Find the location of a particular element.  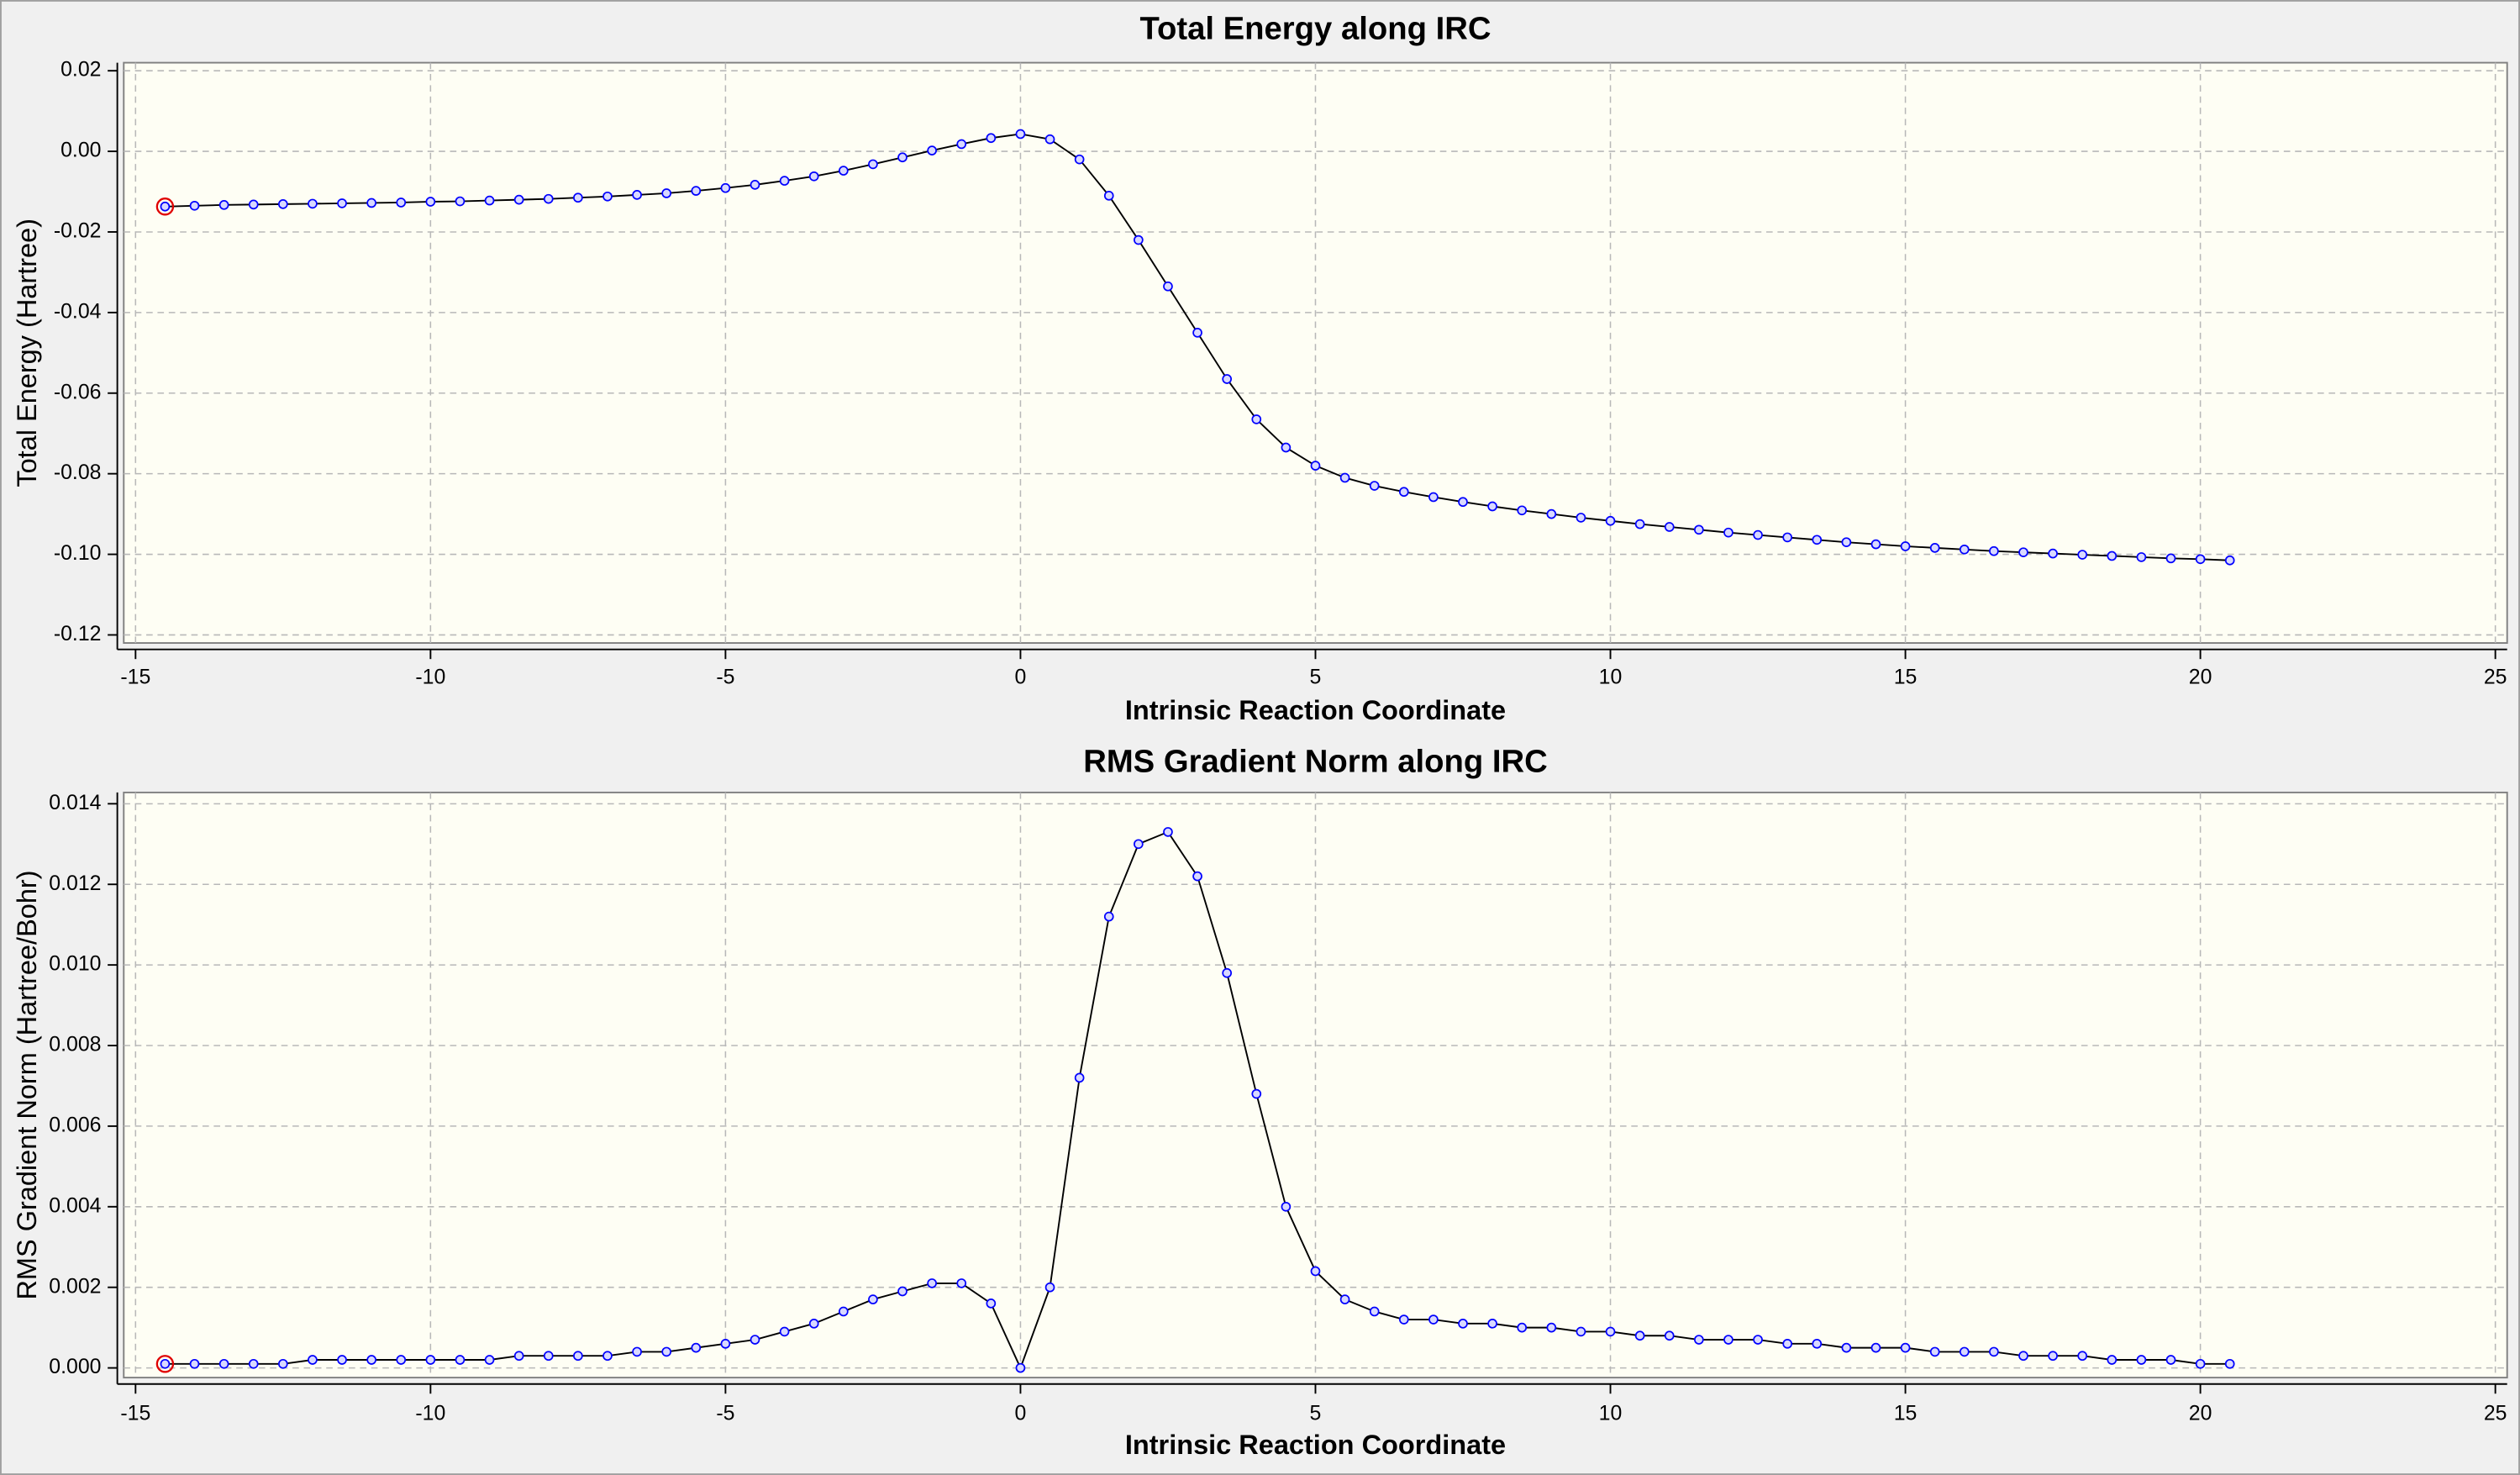

y-tick-label: -0.12 is located at coordinates (78, 633).